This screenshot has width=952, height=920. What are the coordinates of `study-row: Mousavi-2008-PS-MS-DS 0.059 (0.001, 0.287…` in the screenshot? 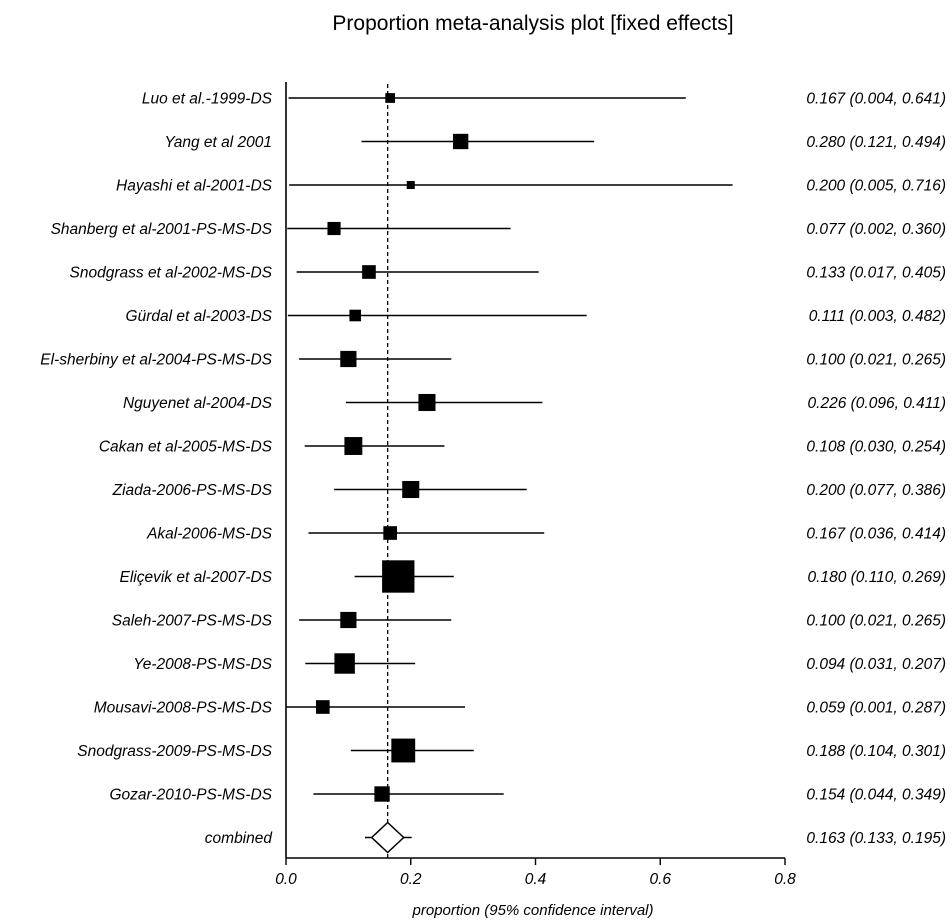 It's located at (520, 708).